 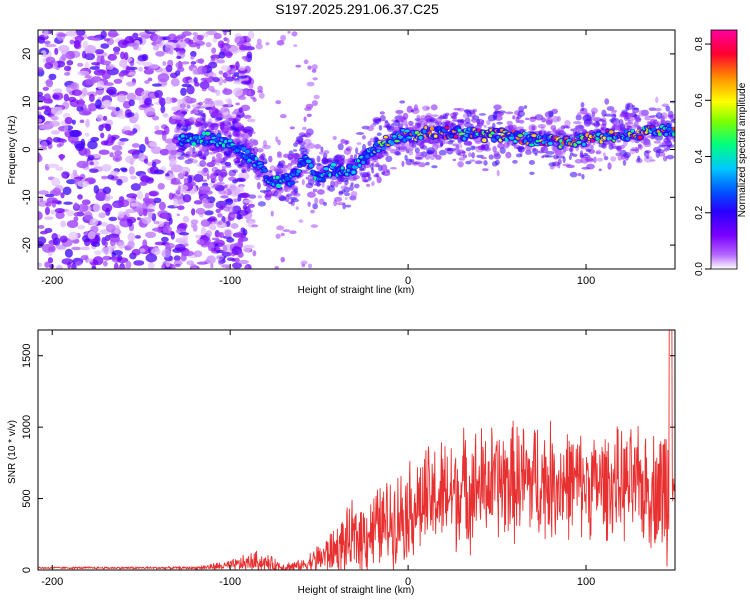 What do you see at coordinates (699, 100) in the screenshot?
I see `colorbar-tick-label: 0.6` at bounding box center [699, 100].